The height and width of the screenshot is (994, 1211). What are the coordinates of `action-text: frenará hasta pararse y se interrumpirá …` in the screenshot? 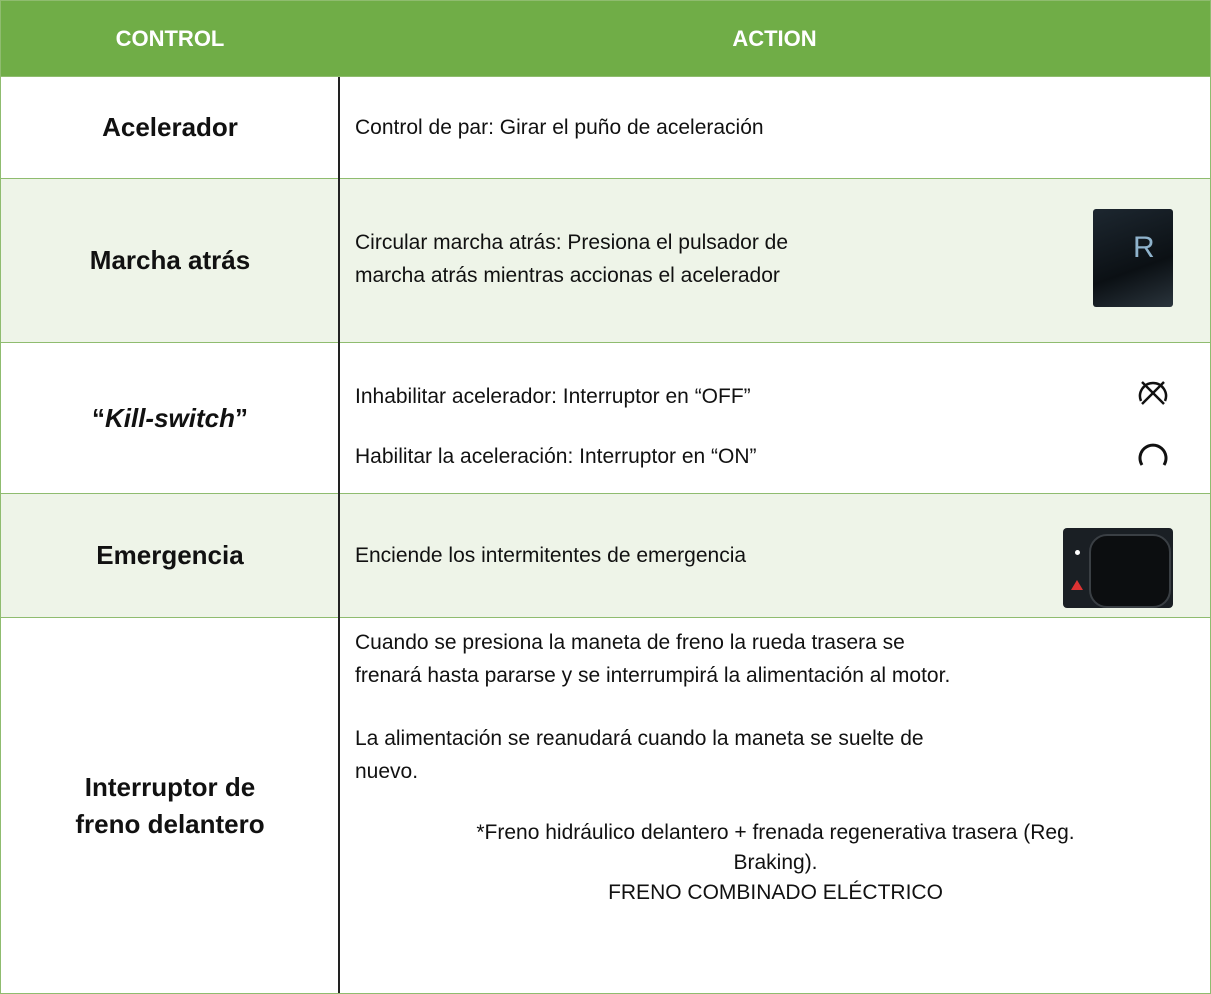 It's located at (653, 675).